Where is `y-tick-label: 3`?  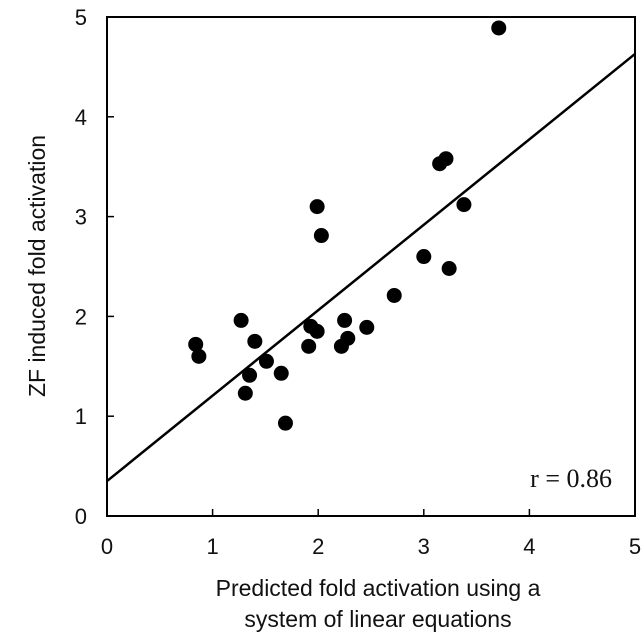
y-tick-label: 3 is located at coordinates (81, 217).